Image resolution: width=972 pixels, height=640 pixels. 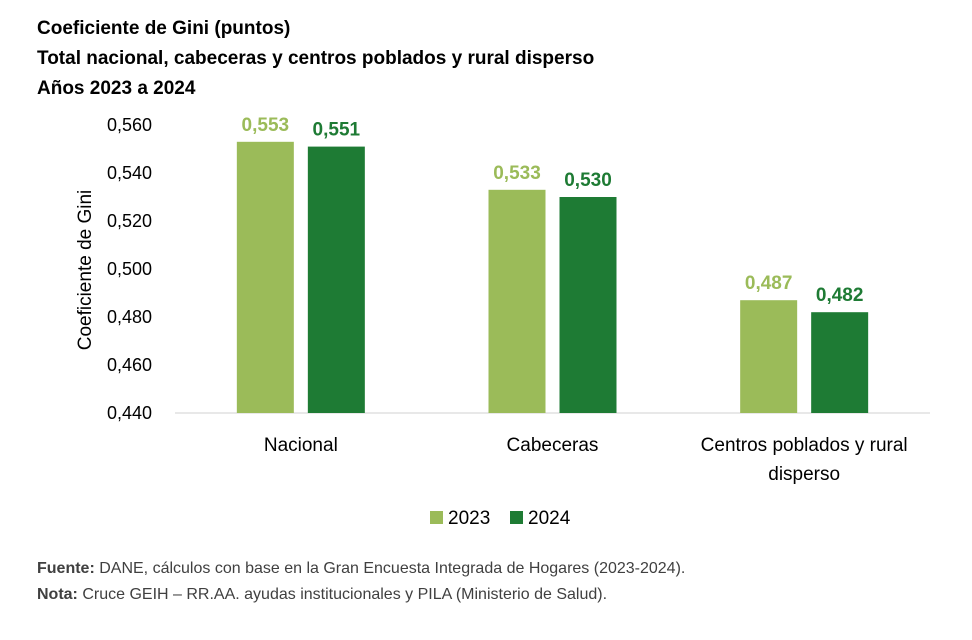 What do you see at coordinates (129, 269) in the screenshot?
I see `y-tick-label: 0,500` at bounding box center [129, 269].